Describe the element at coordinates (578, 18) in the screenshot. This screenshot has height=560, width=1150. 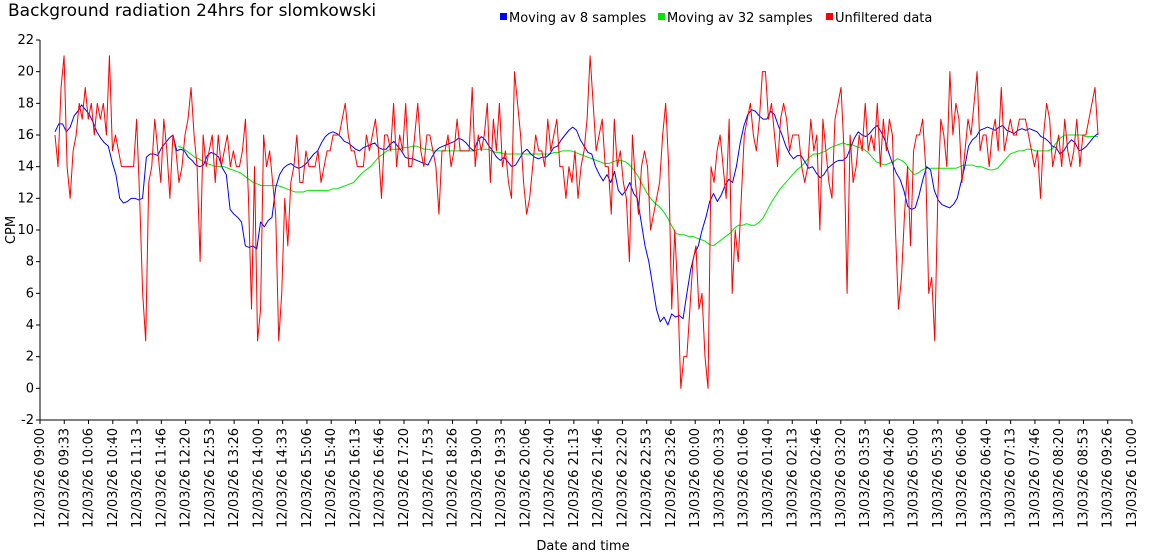
I see `legend-label-moving-av-8: Moving av 8 samples` at that location.